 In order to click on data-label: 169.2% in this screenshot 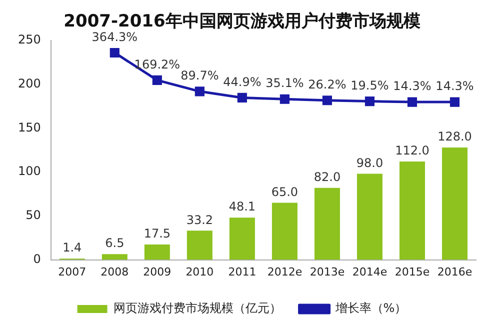, I will do `click(157, 64)`.